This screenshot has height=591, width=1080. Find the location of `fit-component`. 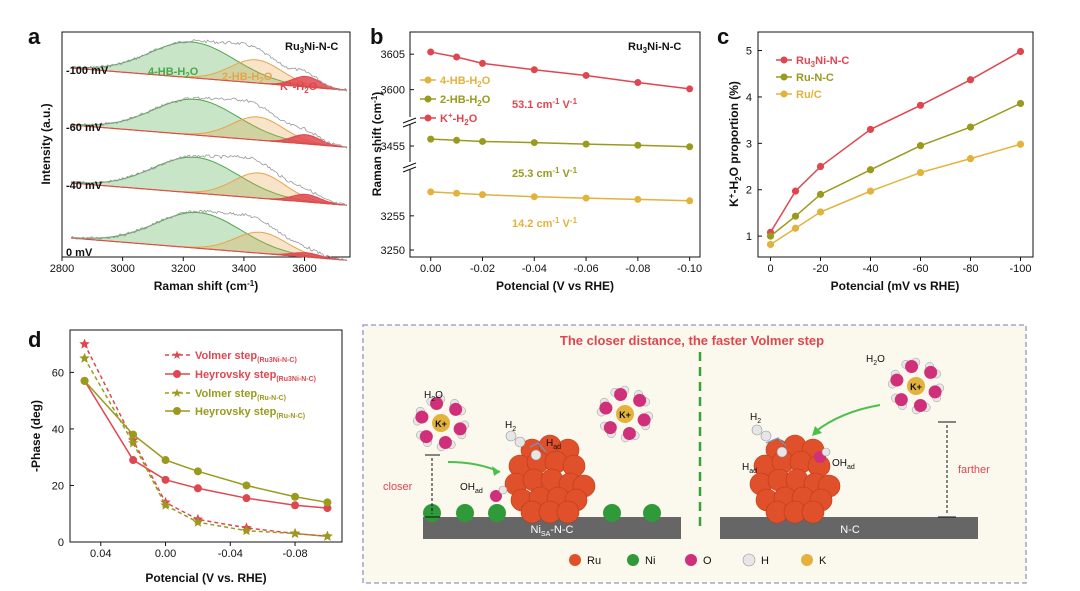

fit-component is located at coordinates (209, 194).